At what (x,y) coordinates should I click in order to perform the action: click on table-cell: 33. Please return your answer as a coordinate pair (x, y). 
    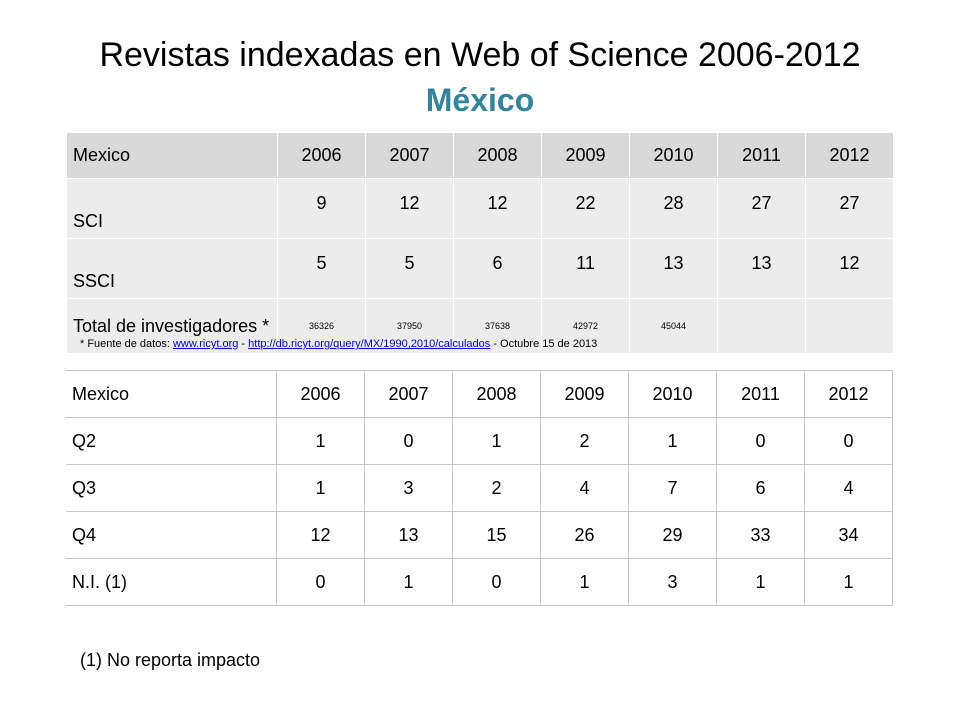
    Looking at the image, I should click on (760, 535).